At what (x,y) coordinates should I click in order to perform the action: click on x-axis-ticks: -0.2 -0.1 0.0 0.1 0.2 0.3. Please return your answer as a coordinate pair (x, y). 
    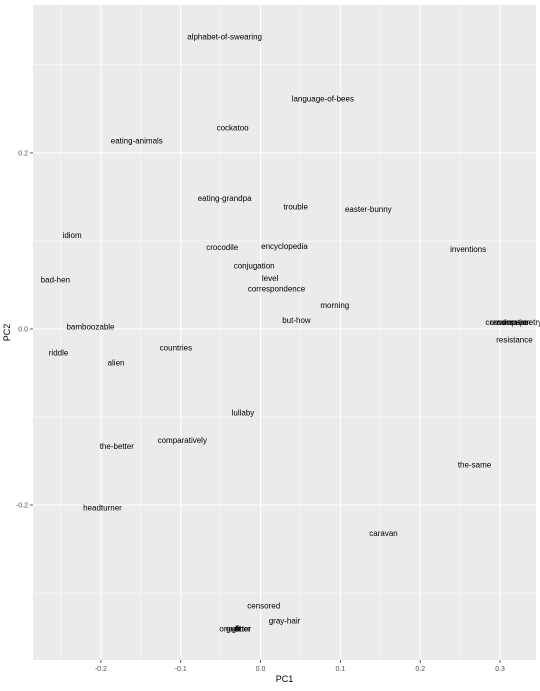
    Looking at the image, I should click on (300, 666).